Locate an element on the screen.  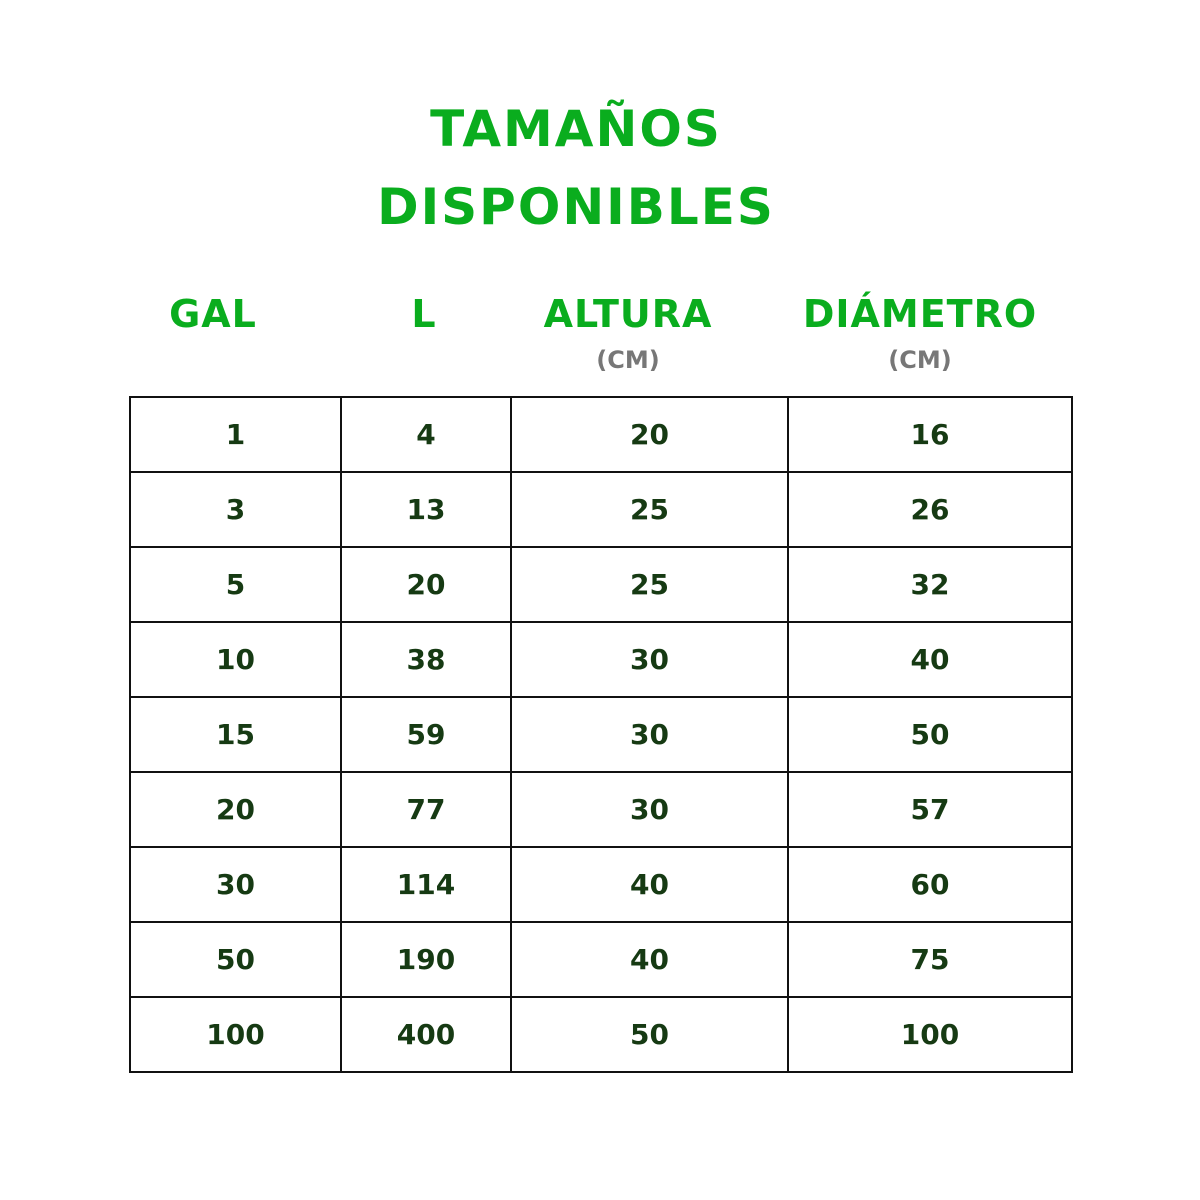
cell-gal: 30 is located at coordinates (235, 884).